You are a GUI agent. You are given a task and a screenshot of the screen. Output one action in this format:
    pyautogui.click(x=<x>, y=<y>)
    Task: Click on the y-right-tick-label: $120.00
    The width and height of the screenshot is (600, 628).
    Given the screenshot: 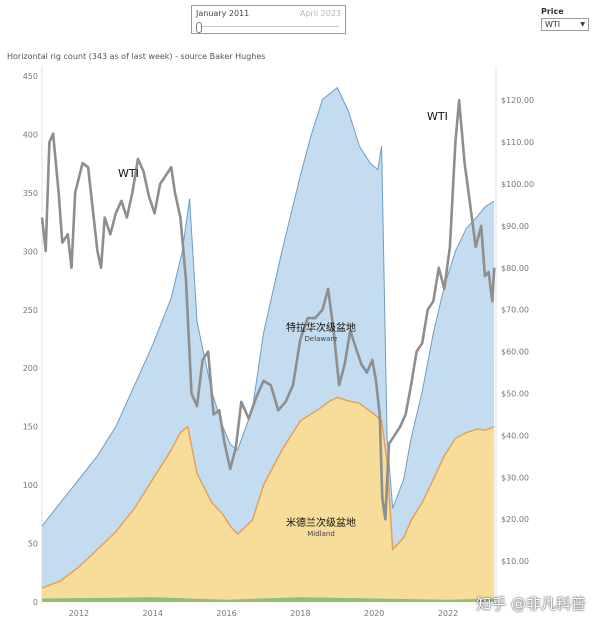 What is the action you would take?
    pyautogui.click(x=517, y=100)
    